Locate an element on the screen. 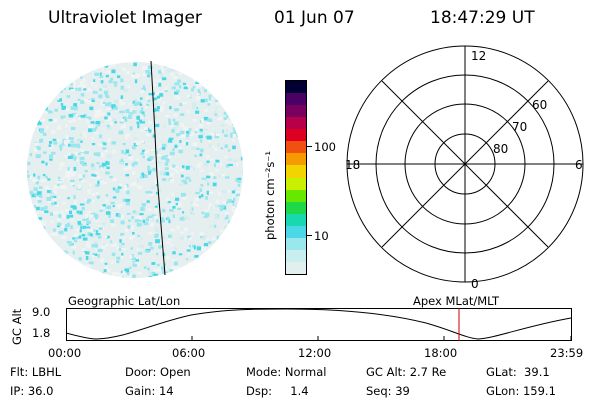  colorbar-band is located at coordinates (296, 231).